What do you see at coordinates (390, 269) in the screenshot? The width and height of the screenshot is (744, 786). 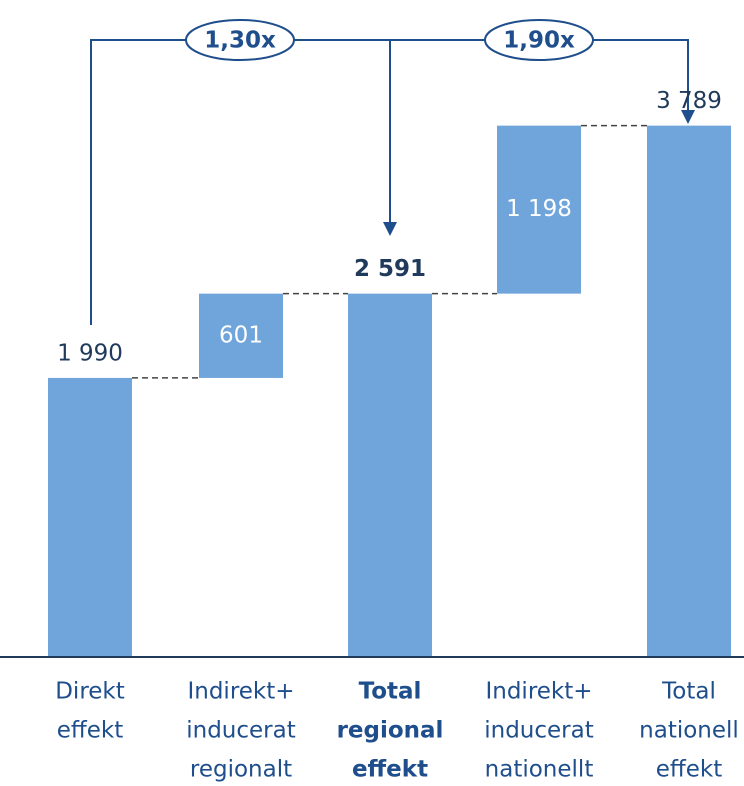 I see `value-label: 2 591` at bounding box center [390, 269].